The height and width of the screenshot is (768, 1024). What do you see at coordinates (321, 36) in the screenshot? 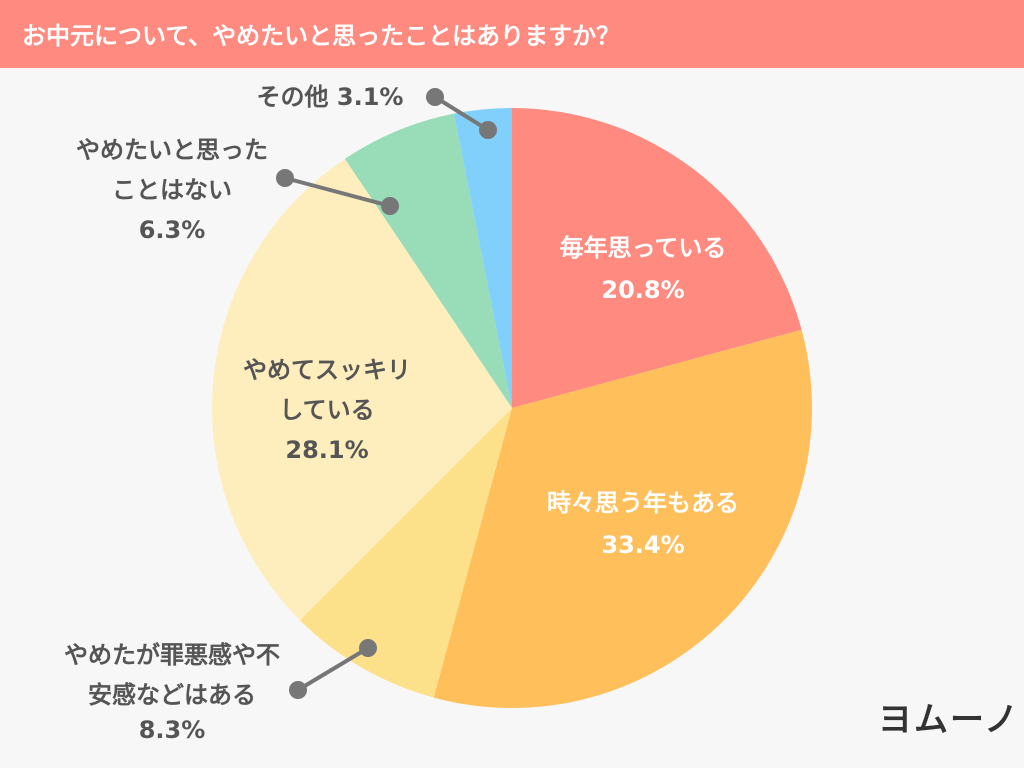
I see `chart-title: お中元について、やめたいと思ったことはありますか？` at bounding box center [321, 36].